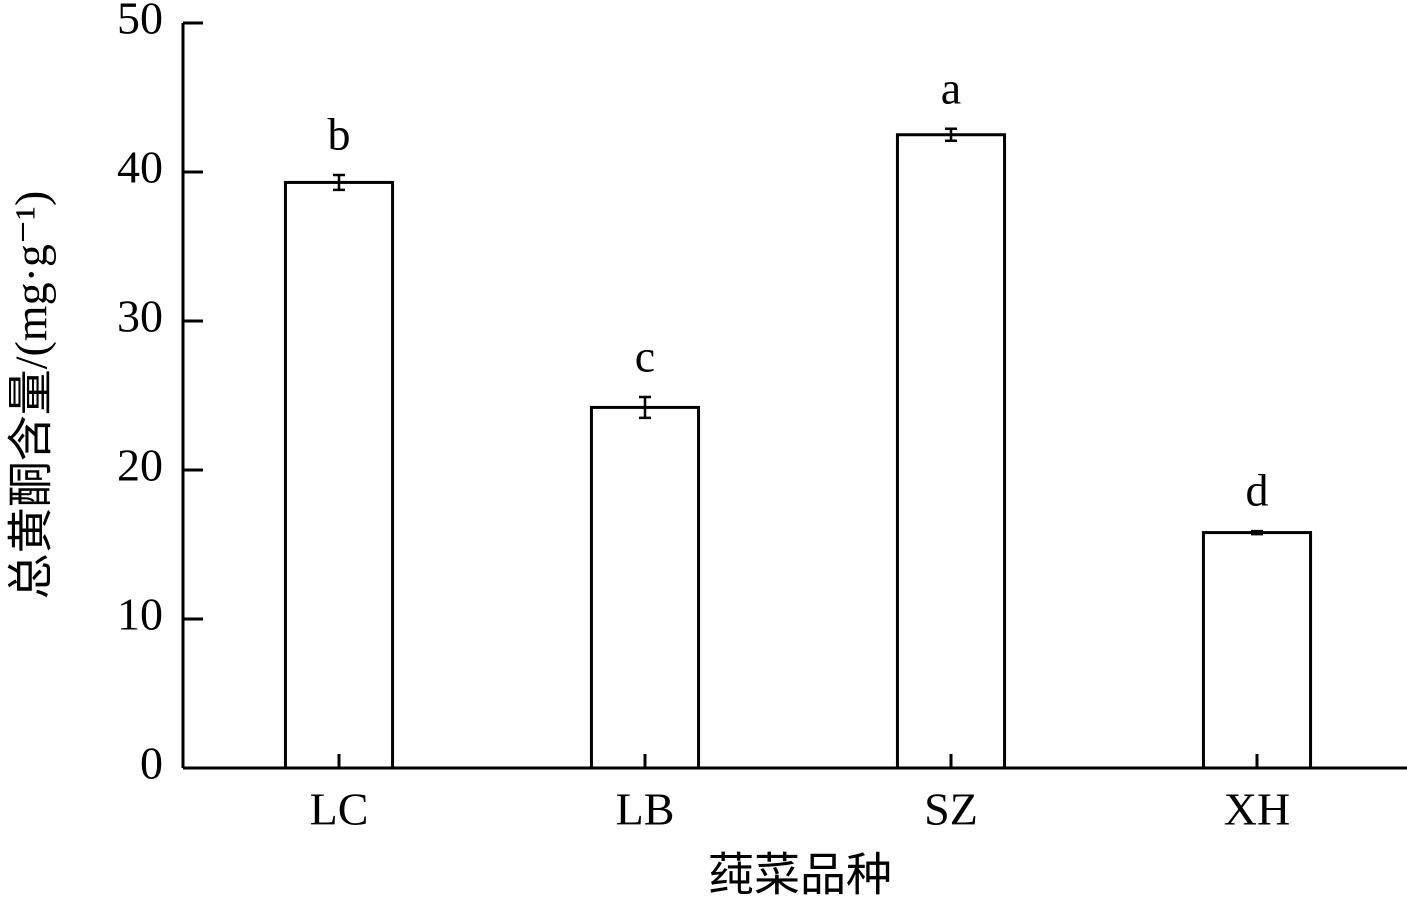 Image resolution: width=1407 pixels, height=913 pixels. Describe the element at coordinates (1257, 490) in the screenshot. I see `significance-label: d` at that location.